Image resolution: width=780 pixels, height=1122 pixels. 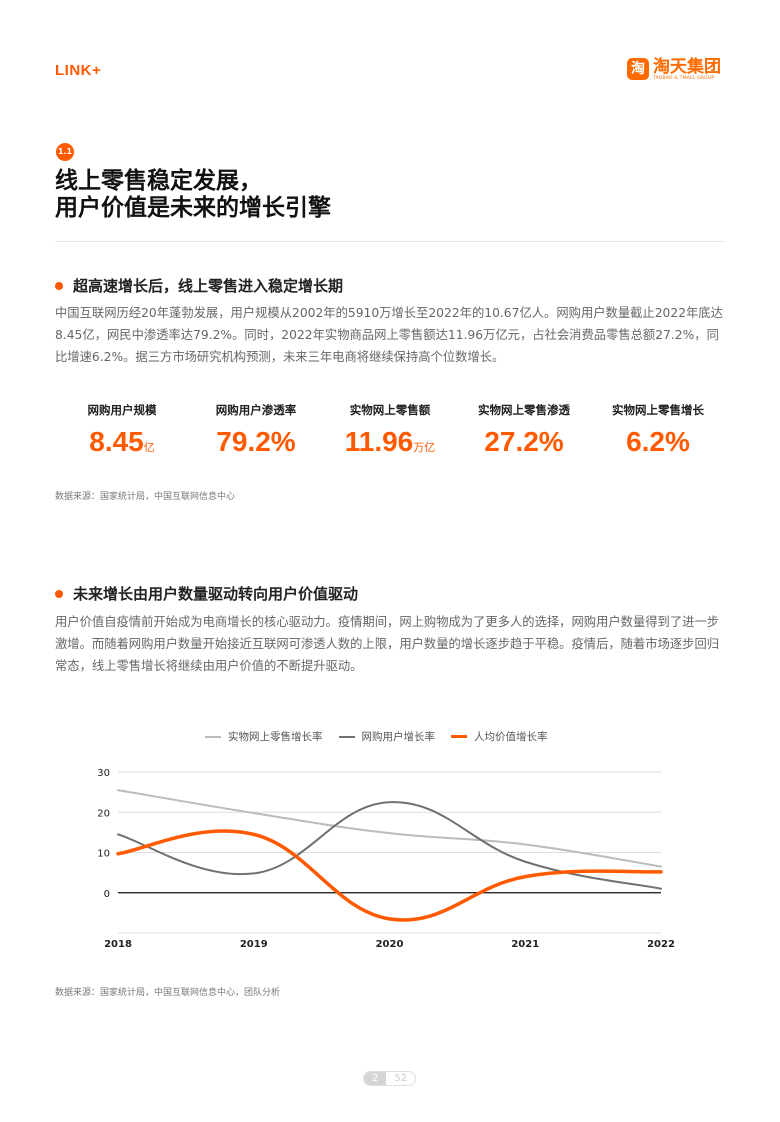 I want to click on line-chart: 30 20 10 0 2018 2019 2020 2021 2022, so click(x=386, y=859).